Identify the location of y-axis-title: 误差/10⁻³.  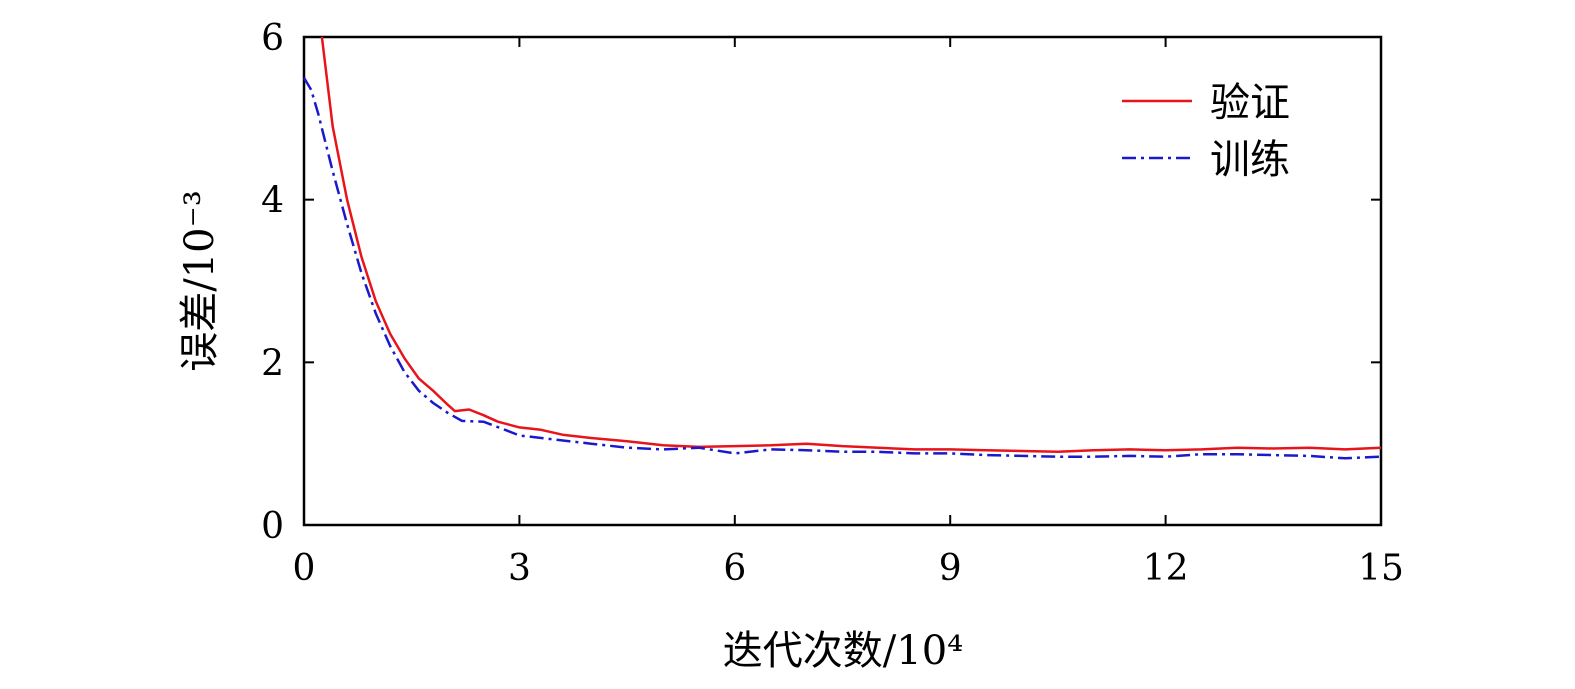
(200, 281).